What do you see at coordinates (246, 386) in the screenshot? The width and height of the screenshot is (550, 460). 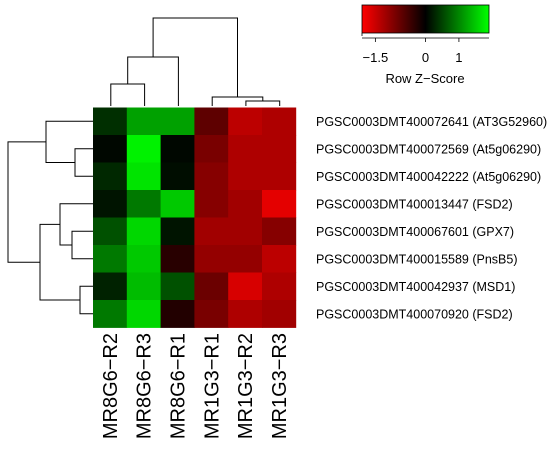 I see `column-label: MR1G3−R2` at bounding box center [246, 386].